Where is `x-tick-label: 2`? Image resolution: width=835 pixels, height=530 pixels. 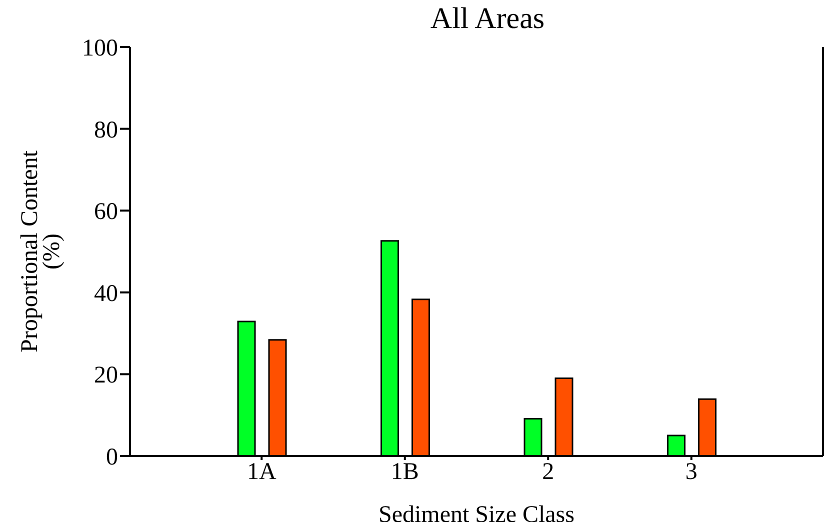
x-tick-label: 2 is located at coordinates (548, 472).